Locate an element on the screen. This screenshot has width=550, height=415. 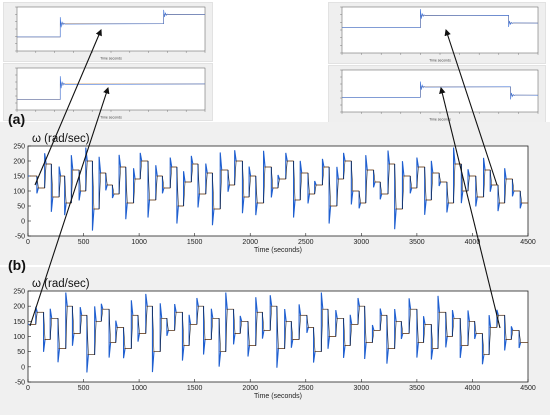
x-tick-label: 4000 is located at coordinates (473, 388).